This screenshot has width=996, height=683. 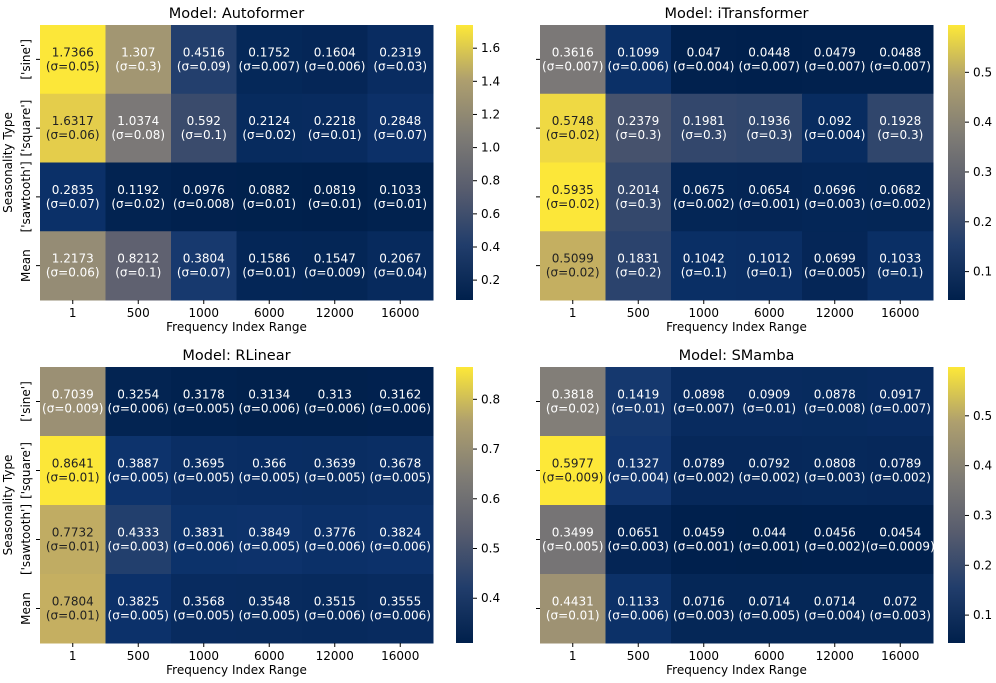 I want to click on cell-value-label: 0.0448, so click(x=769, y=52).